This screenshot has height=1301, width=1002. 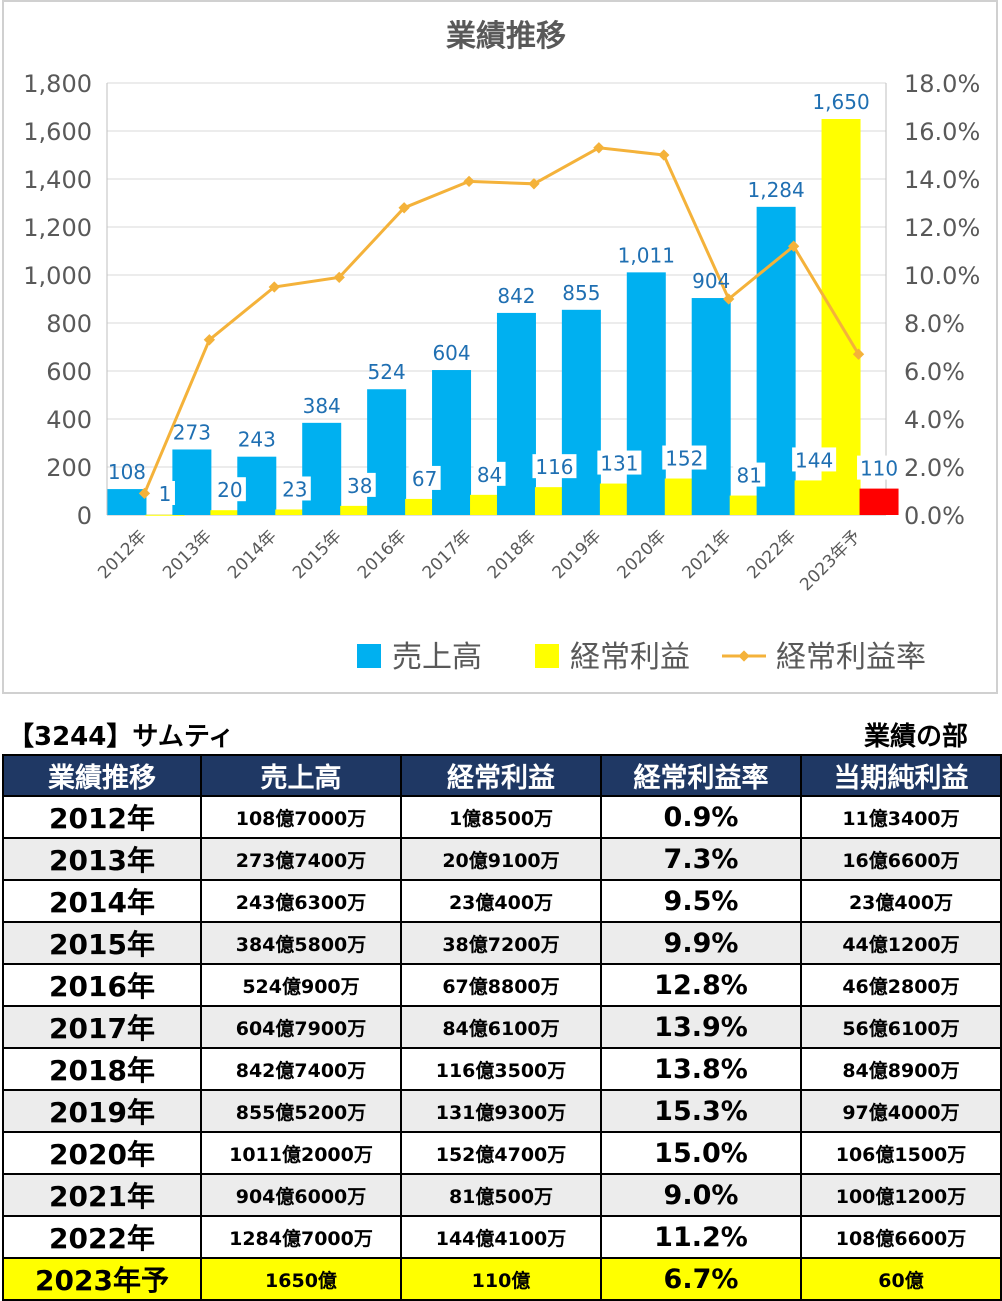 I want to click on x-tick-label: 2015年, so click(x=317, y=554).